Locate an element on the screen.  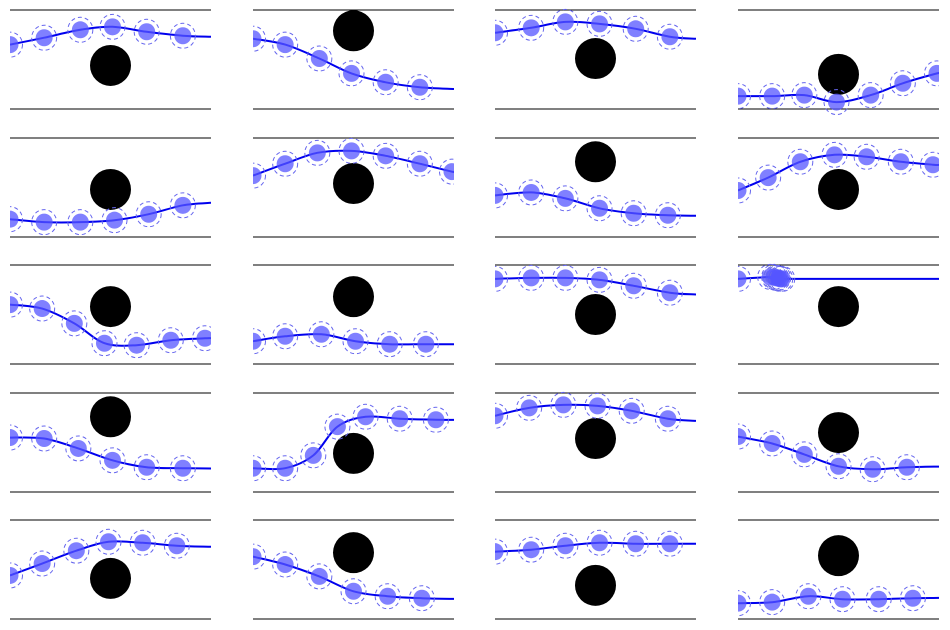
panel-r1c2 is located at coordinates (353, 59).